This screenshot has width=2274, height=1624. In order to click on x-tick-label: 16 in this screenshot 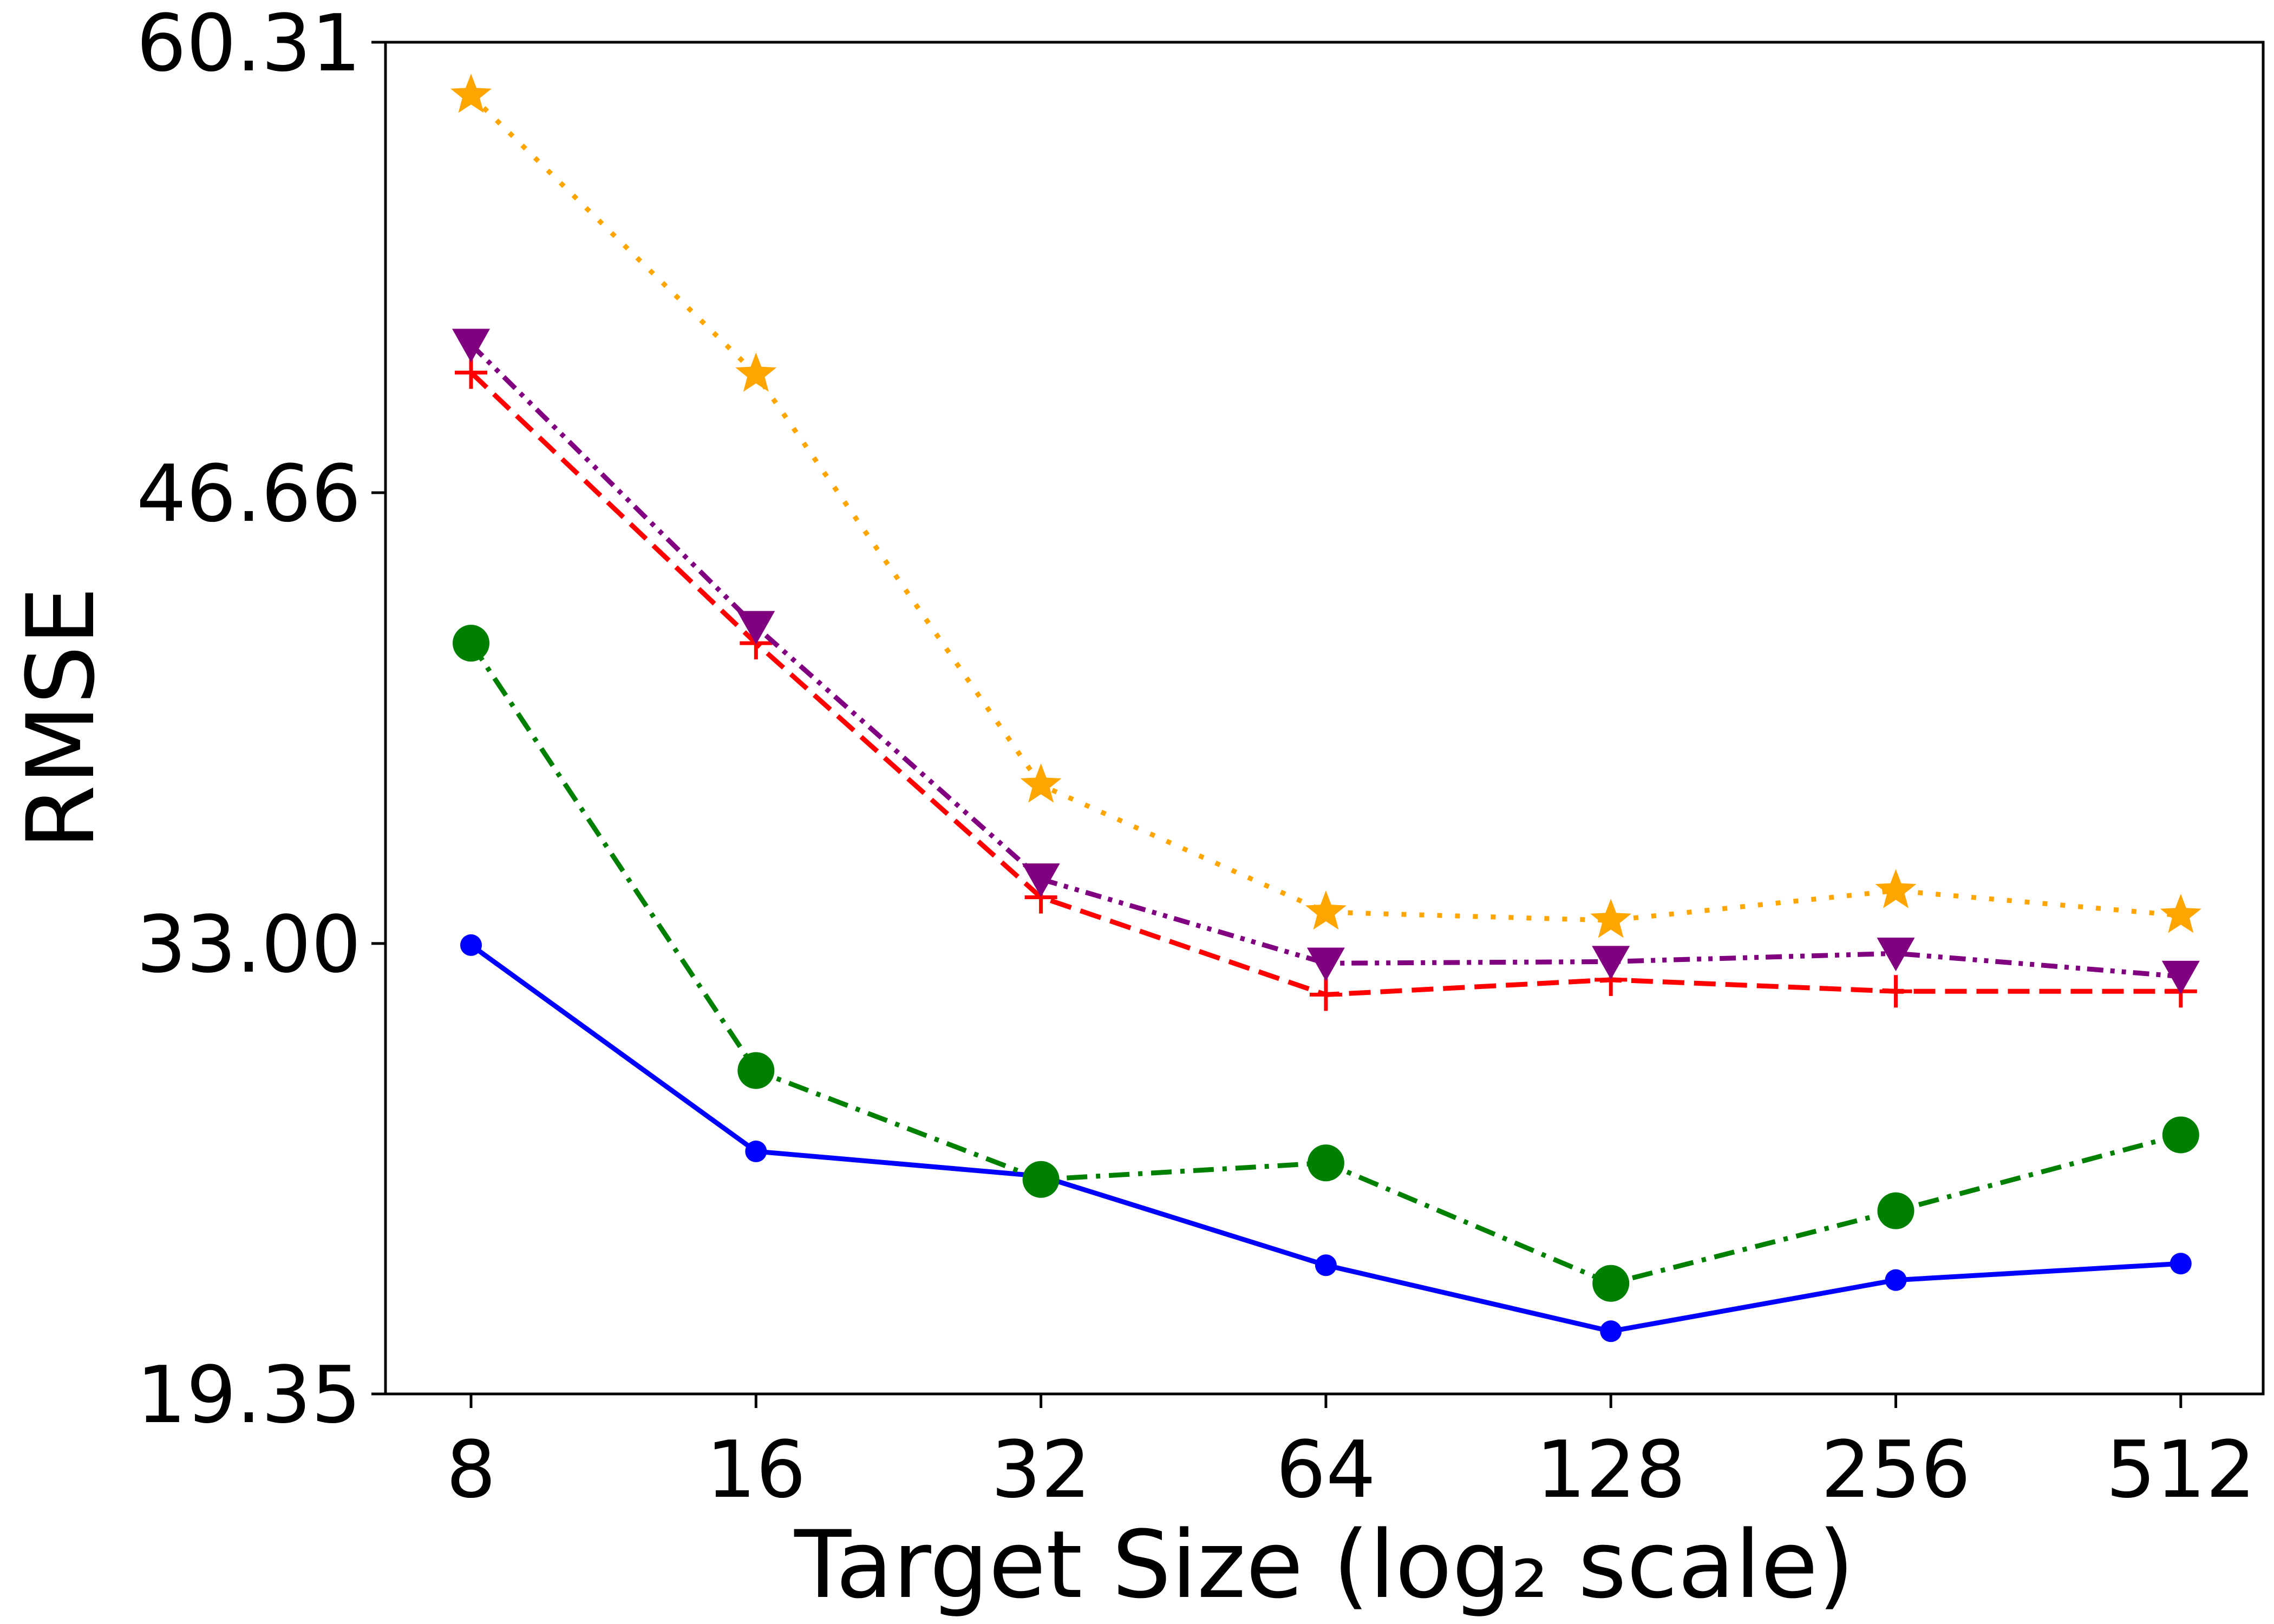, I will do `click(756, 1470)`.